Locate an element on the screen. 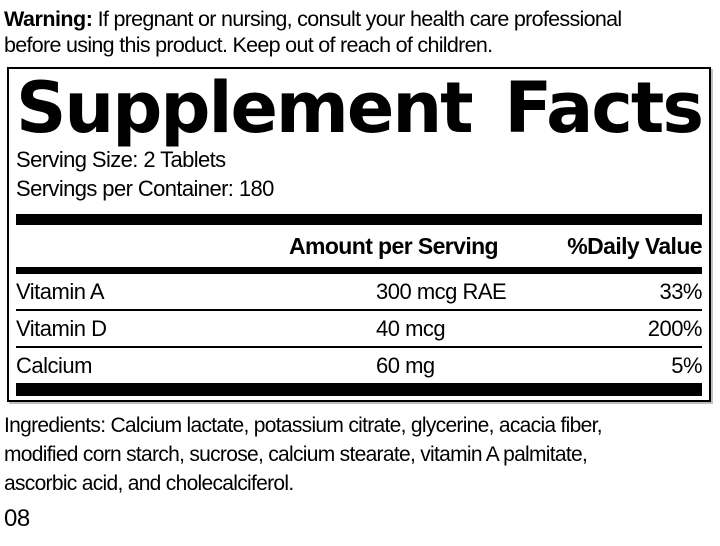  nutrient-daily-value: 33% is located at coordinates (680, 291).